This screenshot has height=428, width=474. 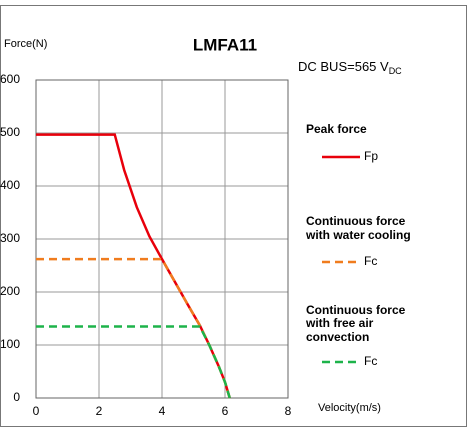 What do you see at coordinates (395, 71) in the screenshot?
I see `annotation-subscript: DC` at bounding box center [395, 71].